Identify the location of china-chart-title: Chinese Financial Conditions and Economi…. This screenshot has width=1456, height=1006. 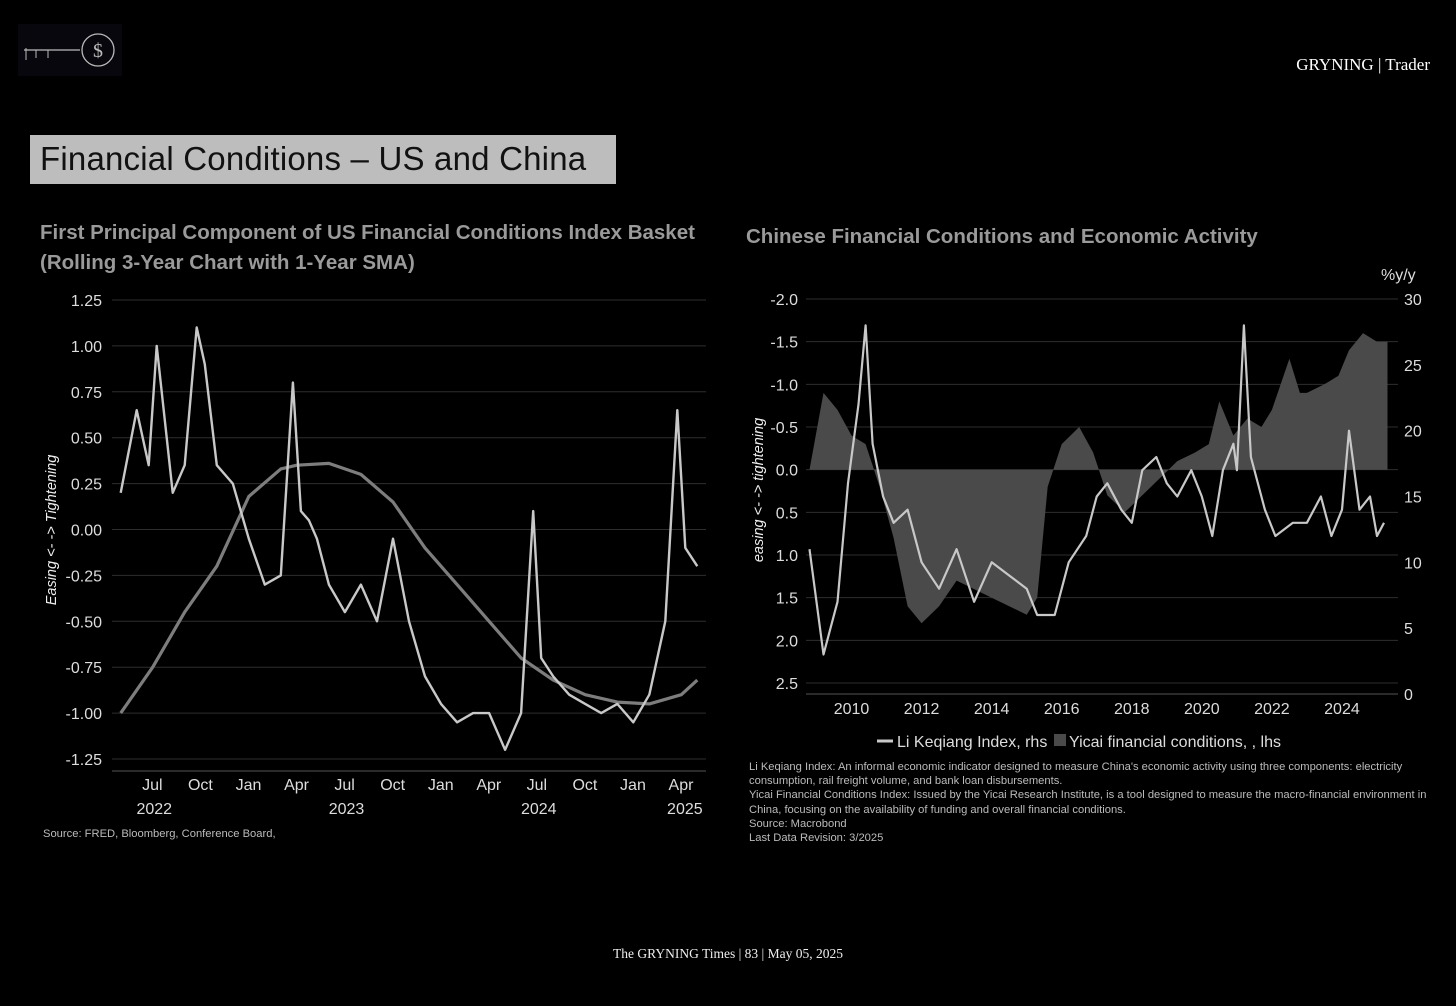
(1002, 236).